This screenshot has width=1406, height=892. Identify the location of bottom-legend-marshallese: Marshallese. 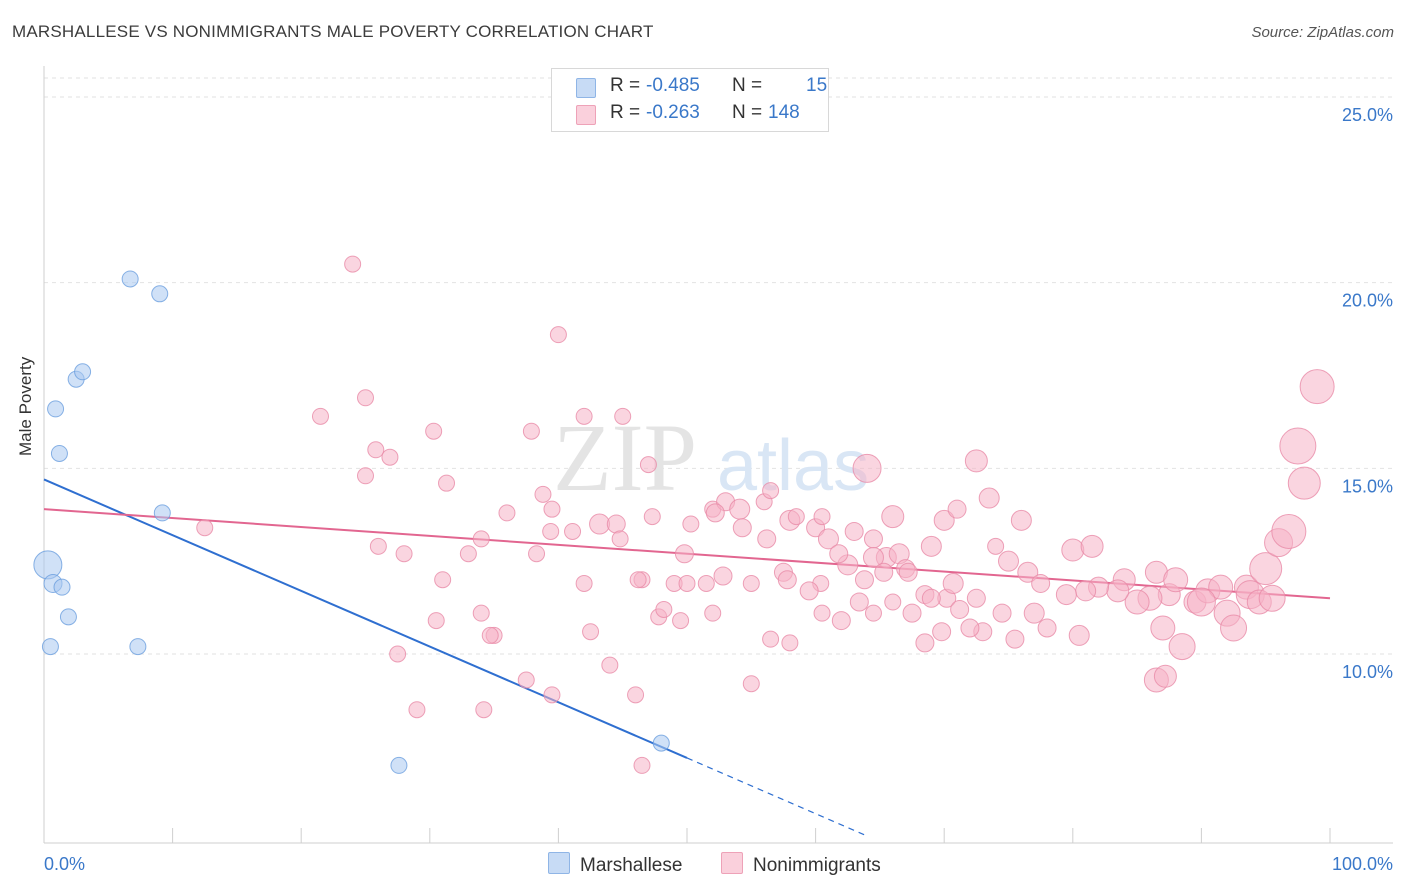
(615, 864).